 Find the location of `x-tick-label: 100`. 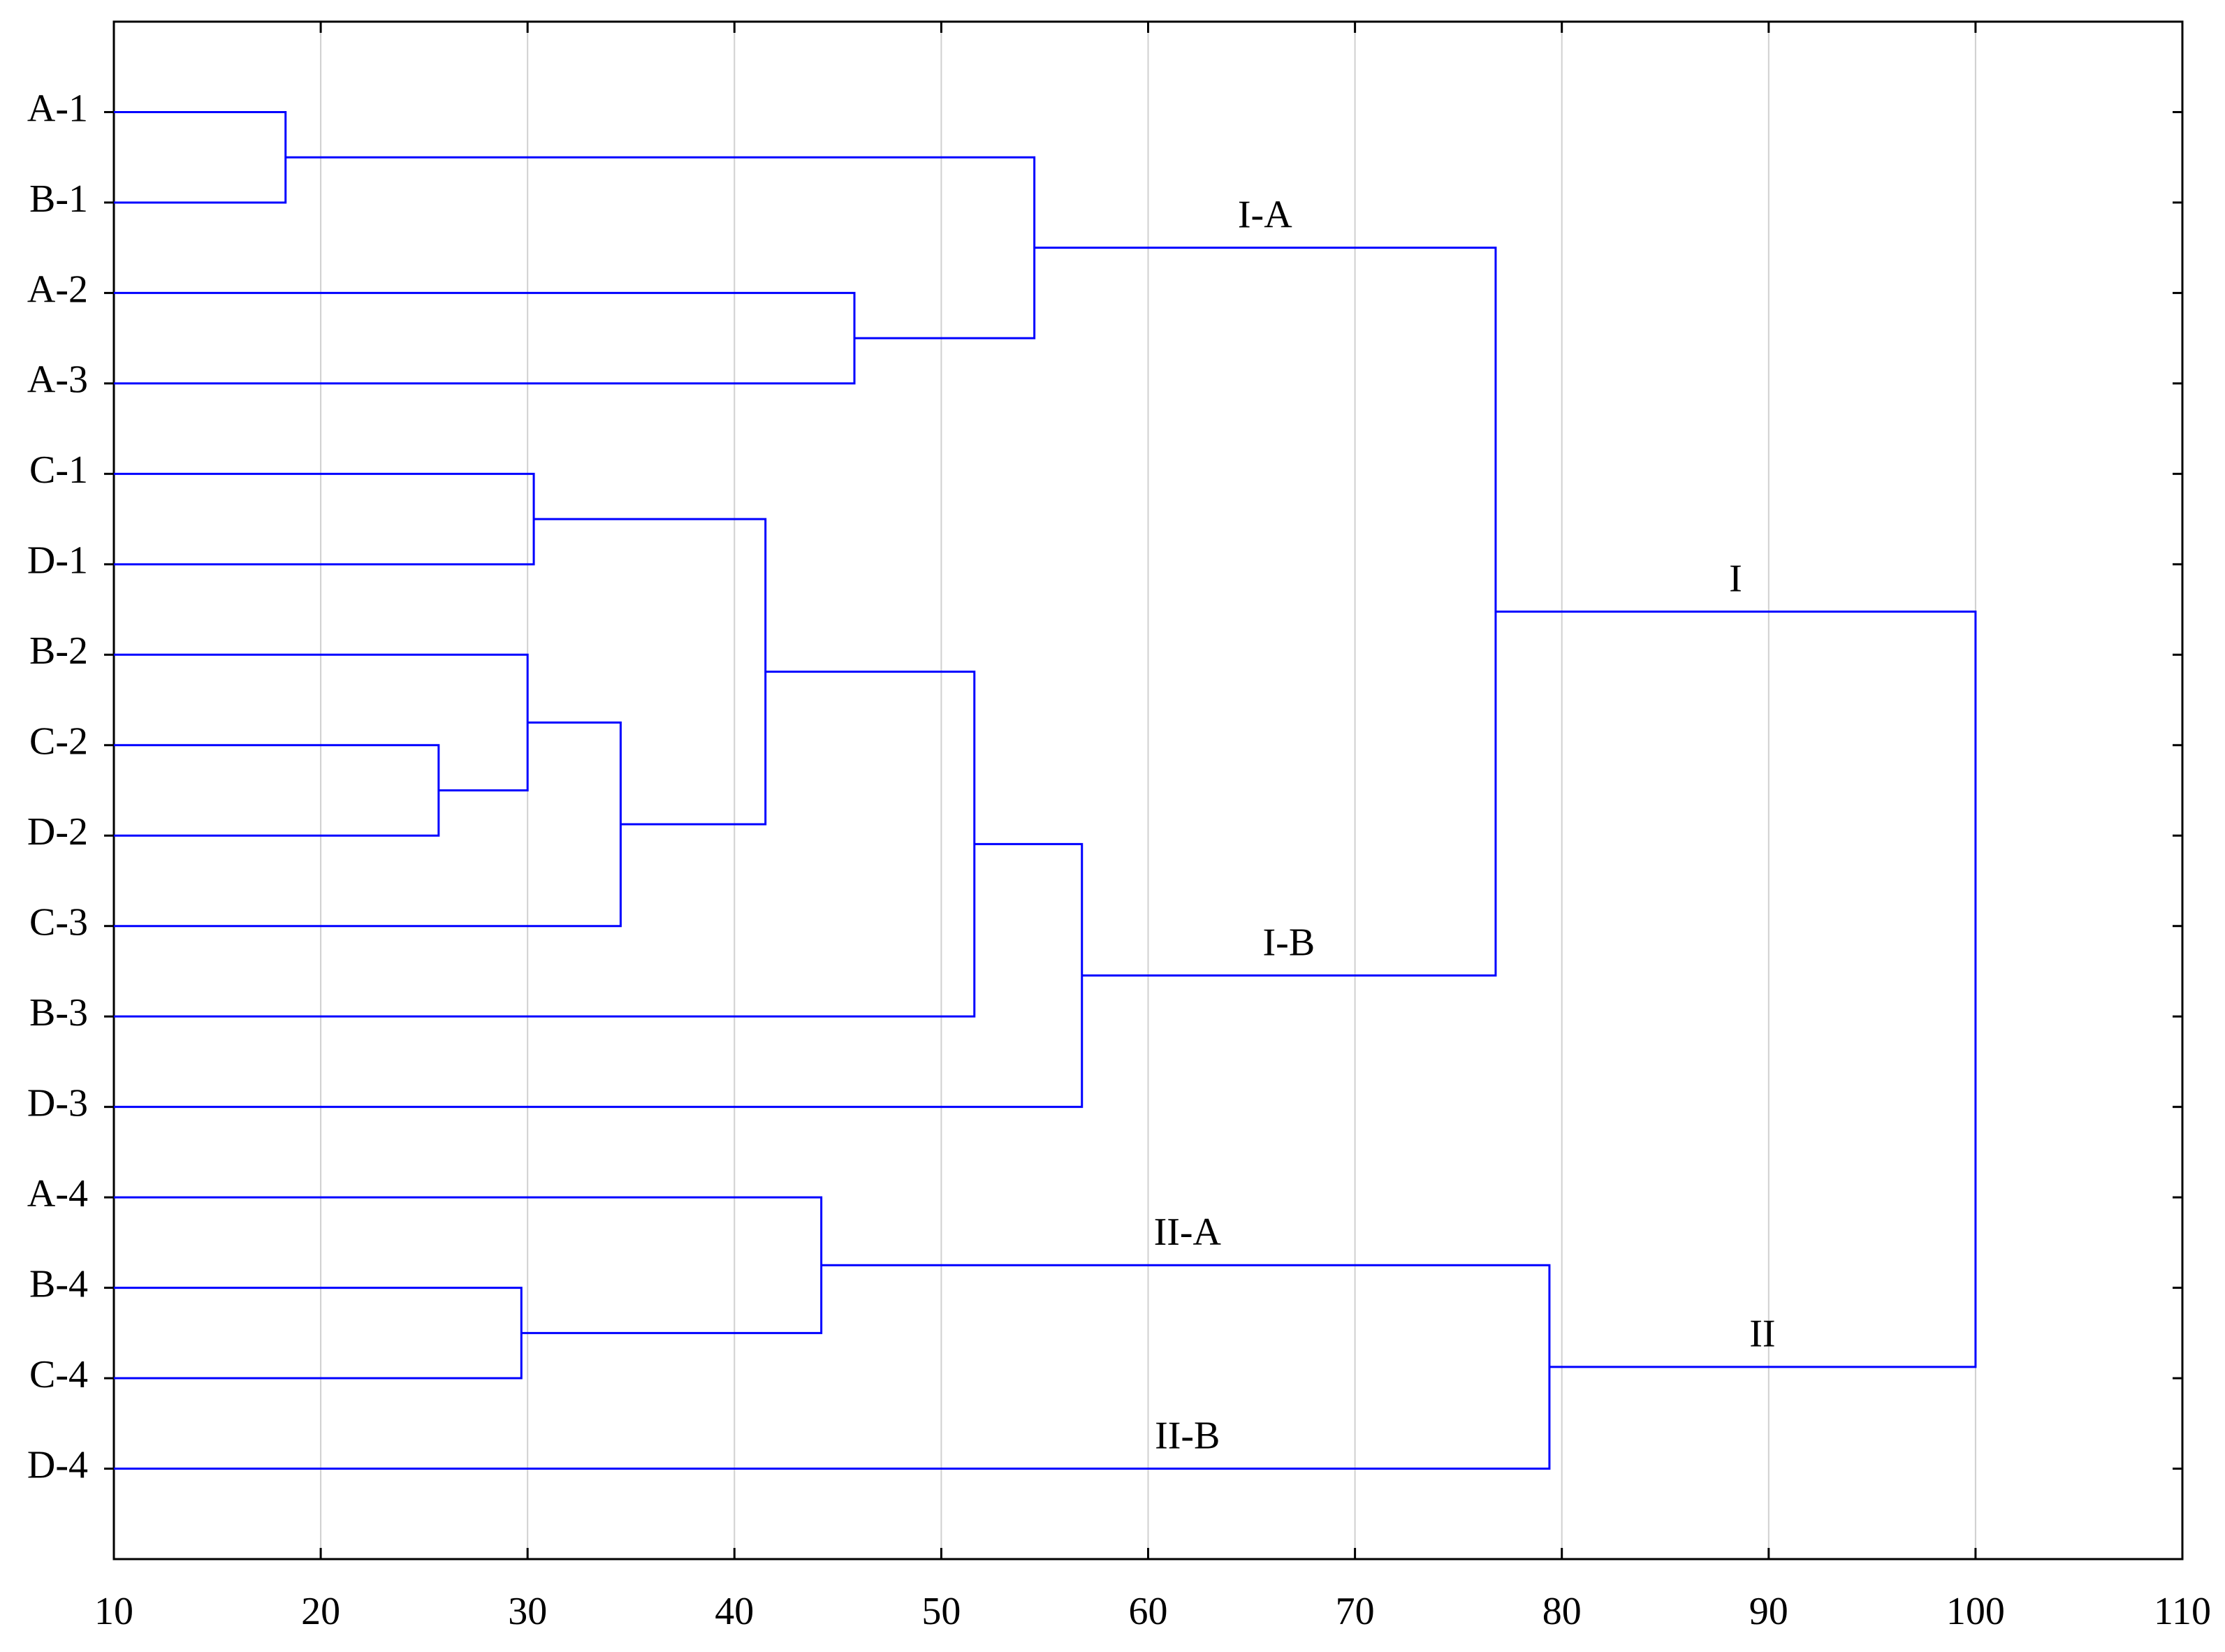

x-tick-label: 100 is located at coordinates (1975, 1611).